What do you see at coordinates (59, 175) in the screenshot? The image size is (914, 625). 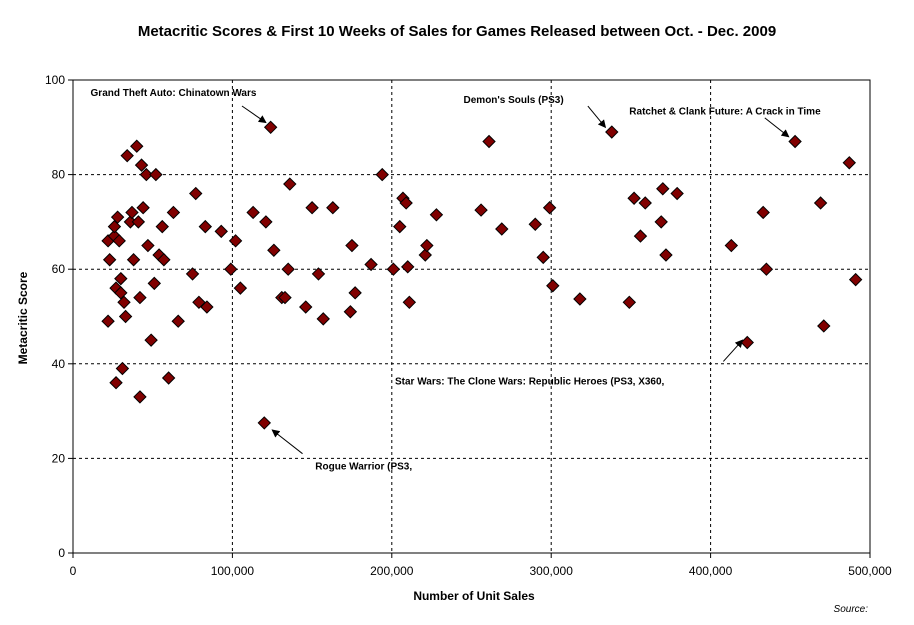 I see `y-tick-label: 80` at bounding box center [59, 175].